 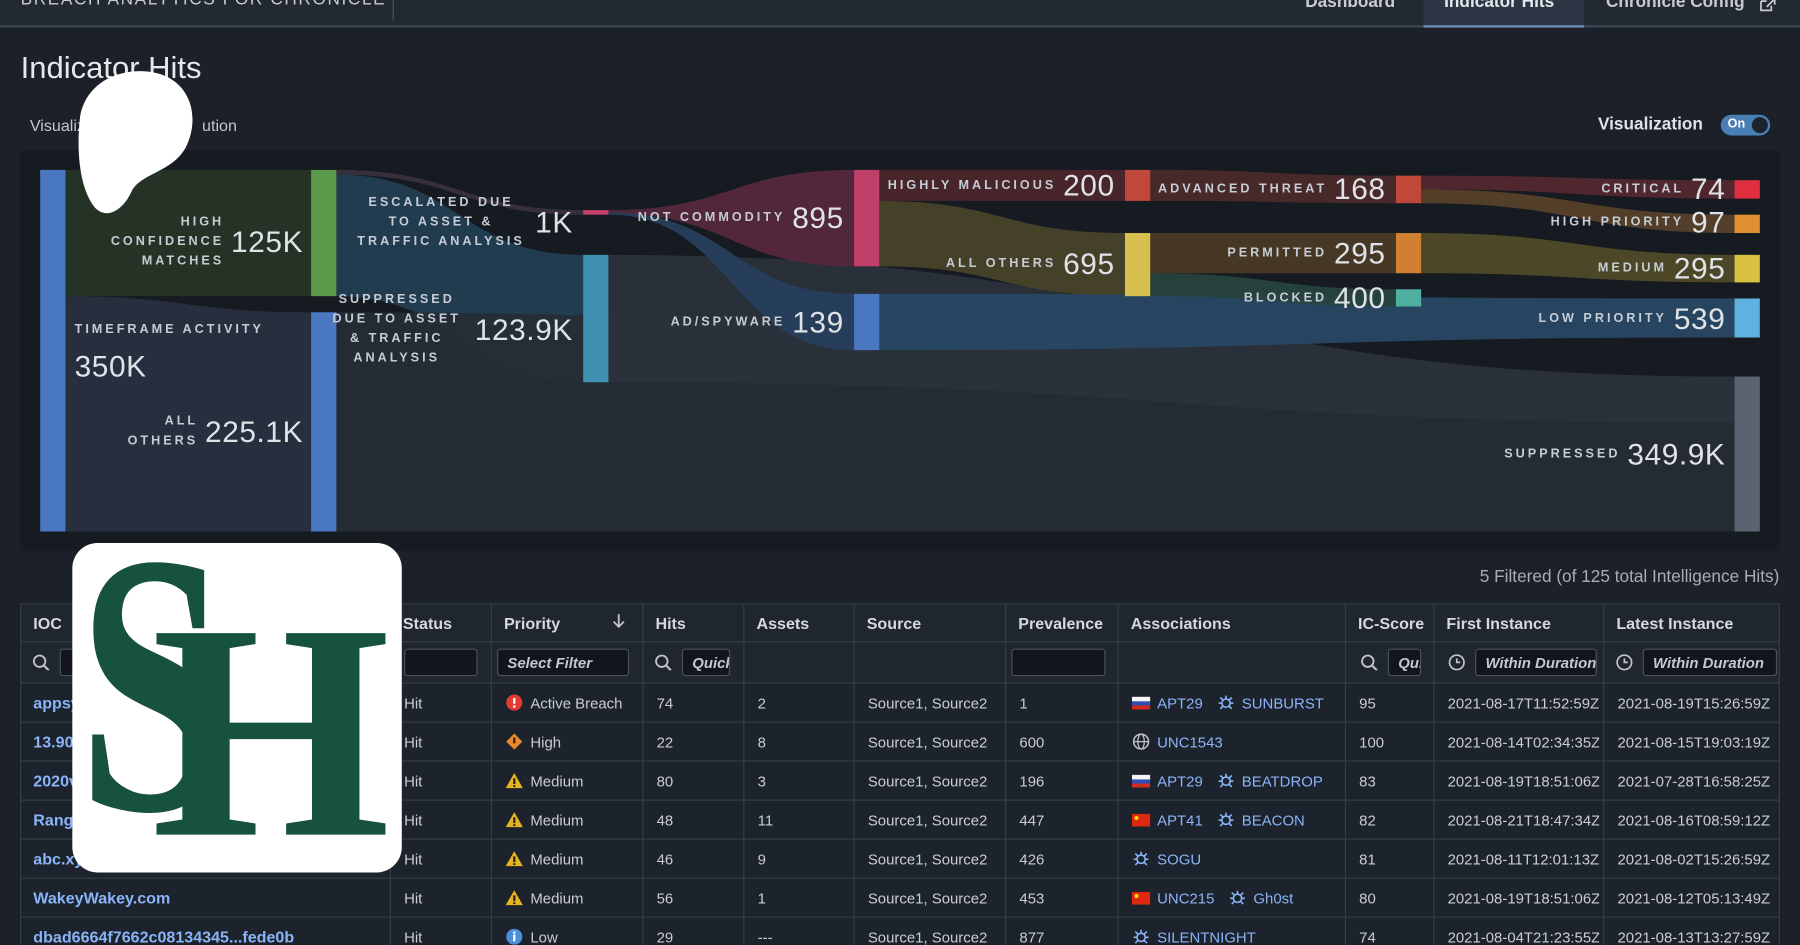 What do you see at coordinates (167, 242) in the screenshot?
I see `sankey-node-label: HIGH CONFIDENCE MATCHES` at bounding box center [167, 242].